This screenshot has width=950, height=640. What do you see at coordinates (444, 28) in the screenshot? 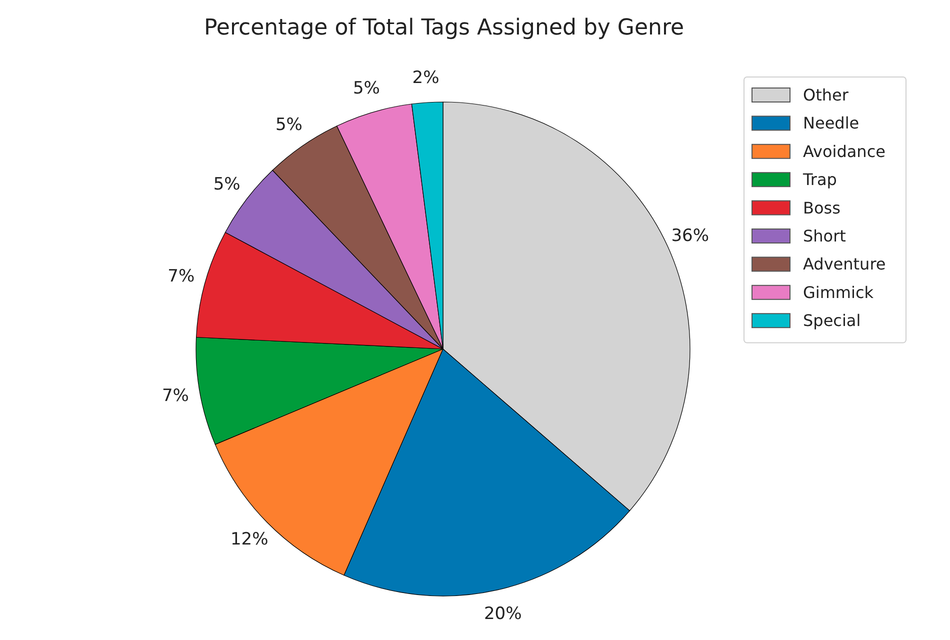
I see `chart-title: Percentage of Total Tags Assigned by Genre` at bounding box center [444, 28].